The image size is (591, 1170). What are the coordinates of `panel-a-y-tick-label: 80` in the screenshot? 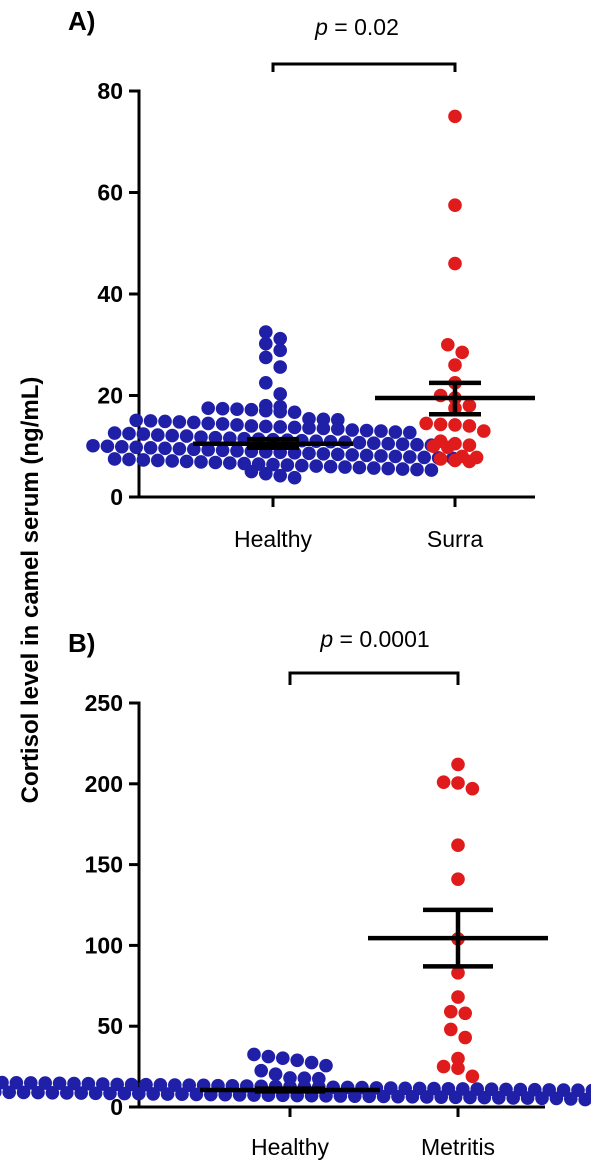 It's located at (110, 91).